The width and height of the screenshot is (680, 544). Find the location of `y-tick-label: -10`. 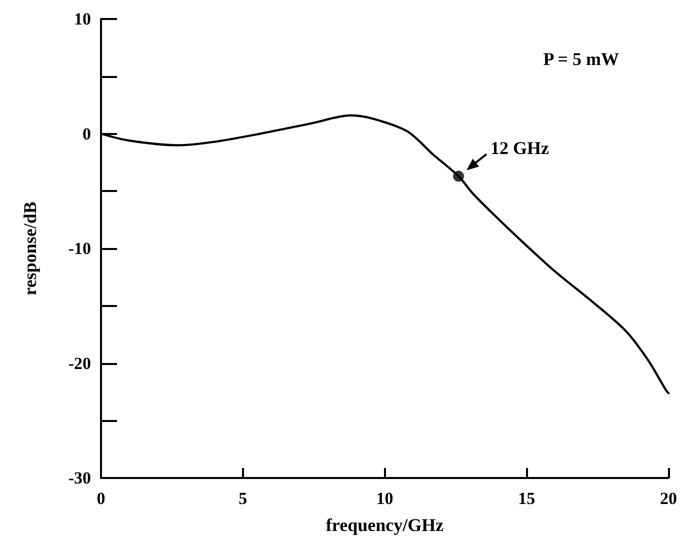

y-tick-label: -10 is located at coordinates (79, 248).